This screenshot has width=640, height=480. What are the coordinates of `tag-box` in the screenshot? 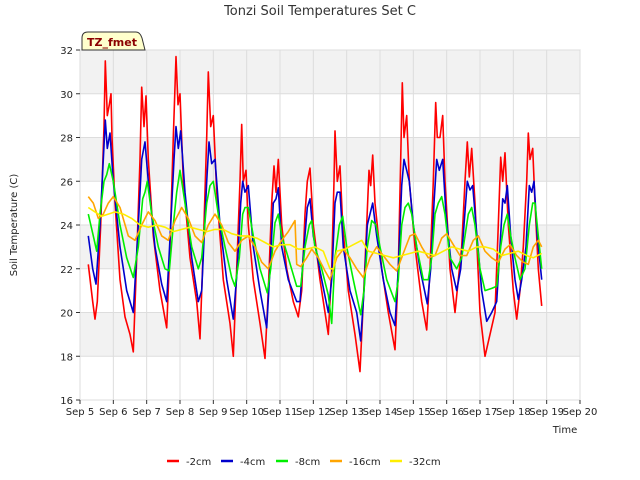 It's located at (113, 41).